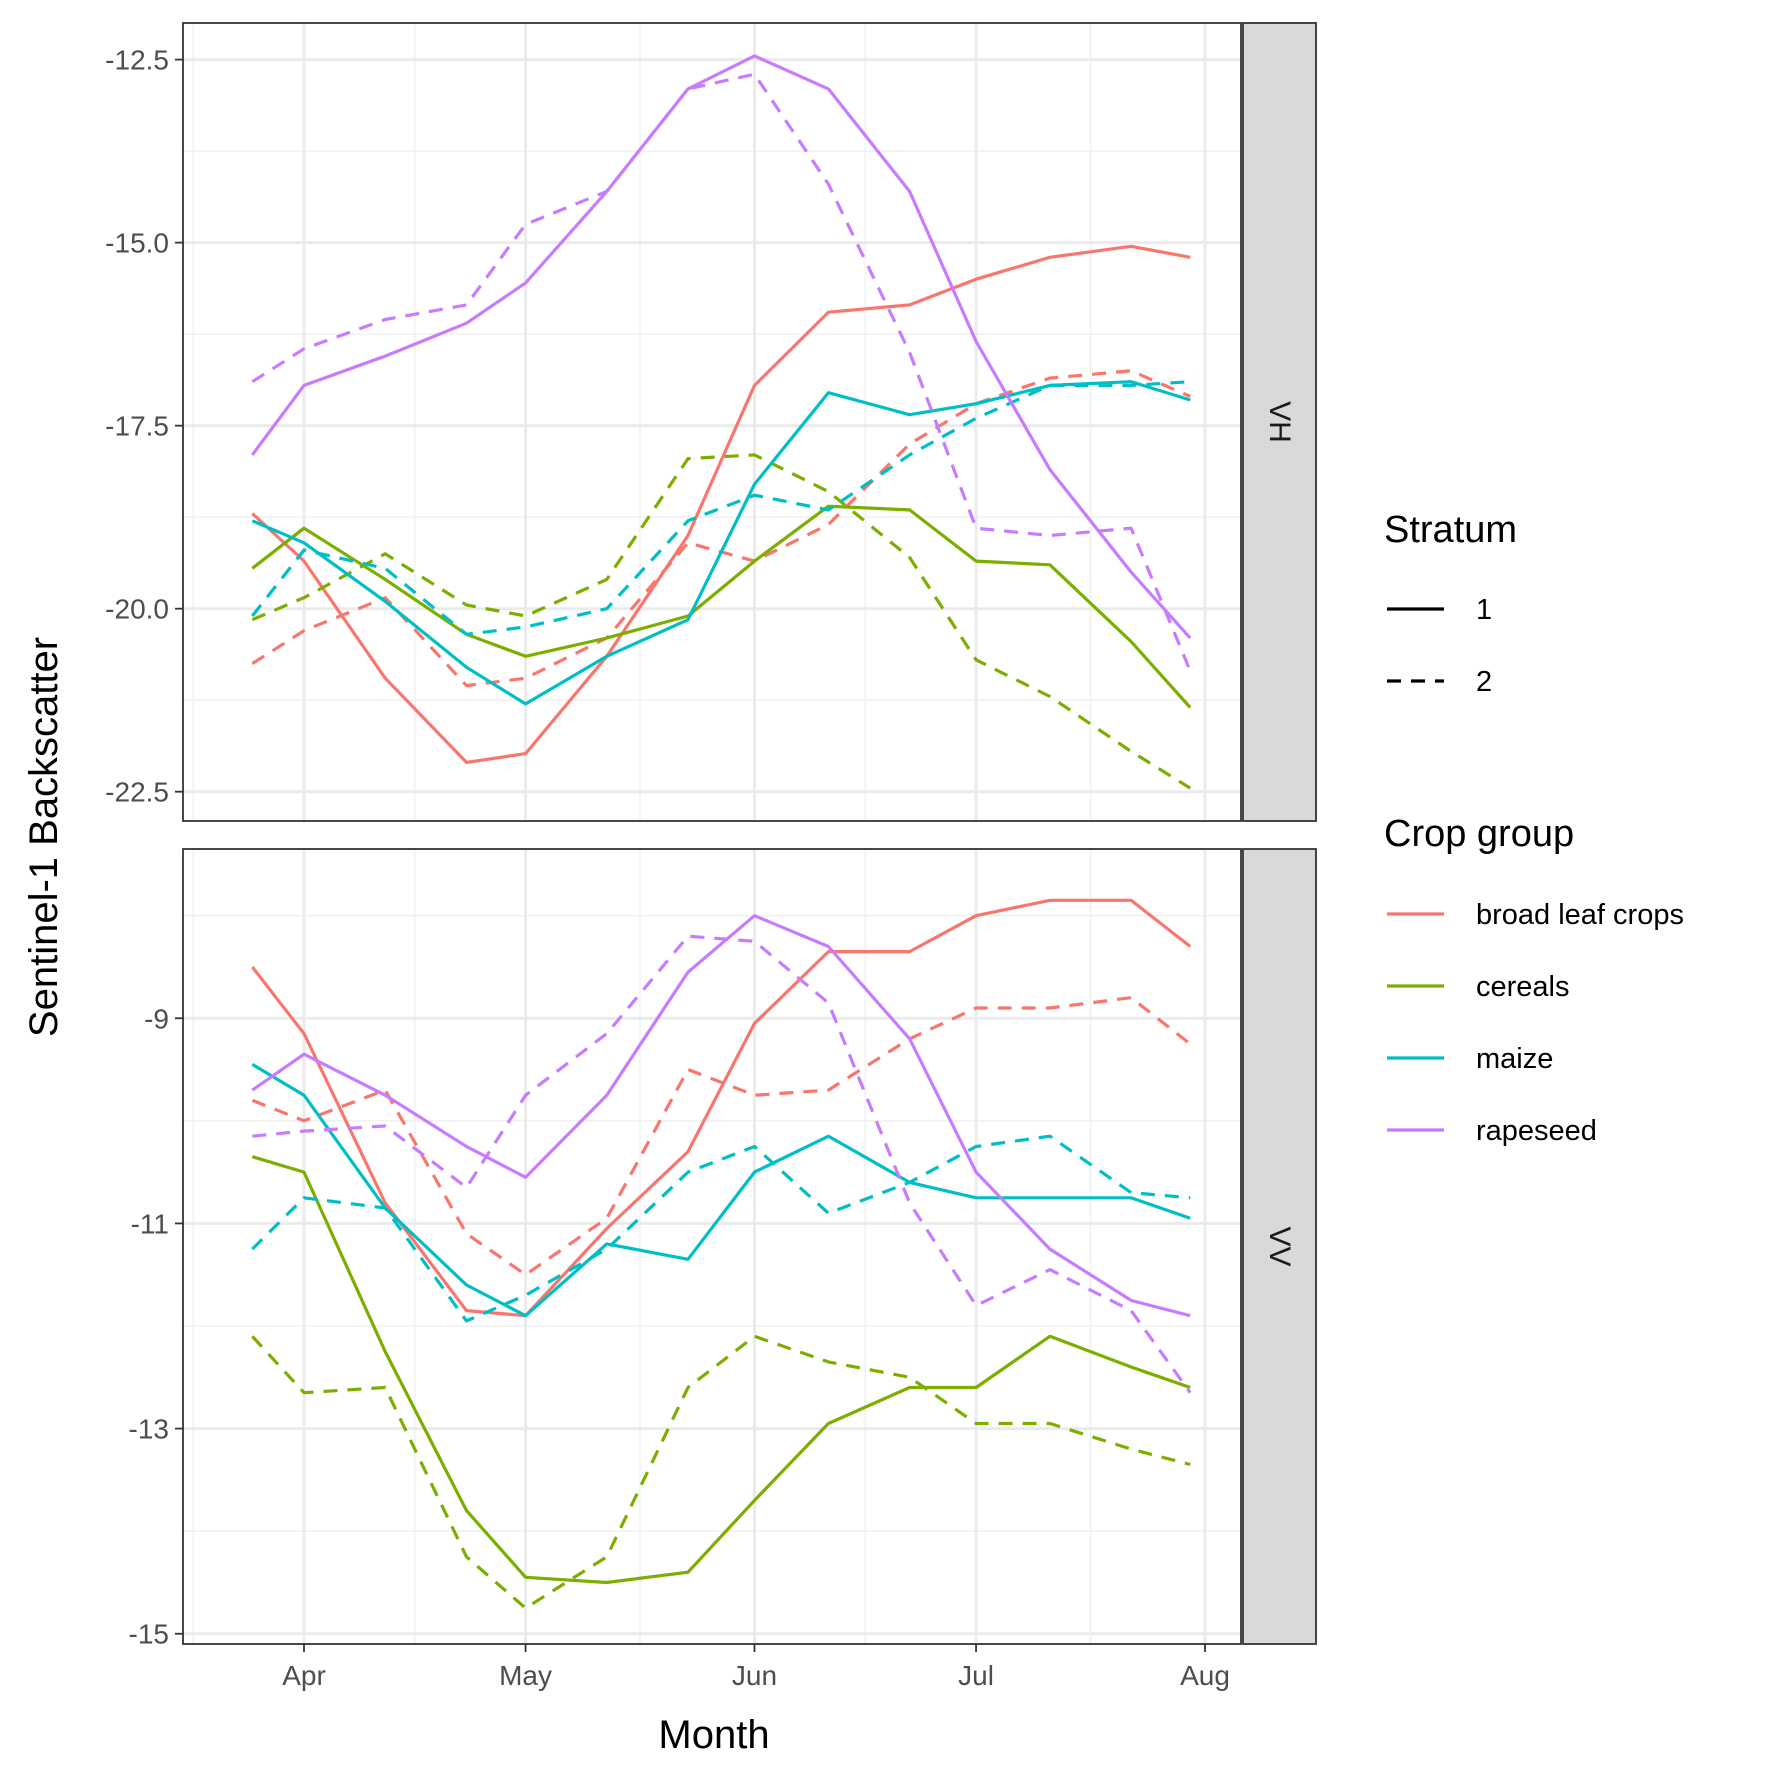  I want to click on facet-strip-label: VH, so click(1279, 422).